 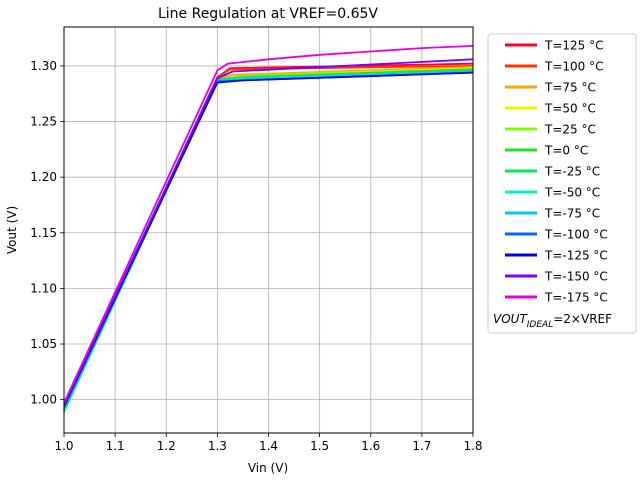 I want to click on legend-label-2: T=75 °C, so click(x=570, y=88).